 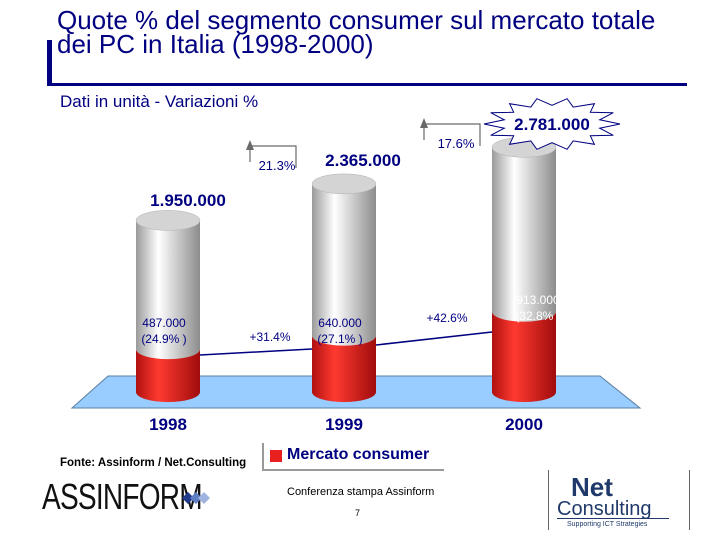 What do you see at coordinates (361, 492) in the screenshot?
I see `conference-label: Conferenza stampa Assinform` at bounding box center [361, 492].